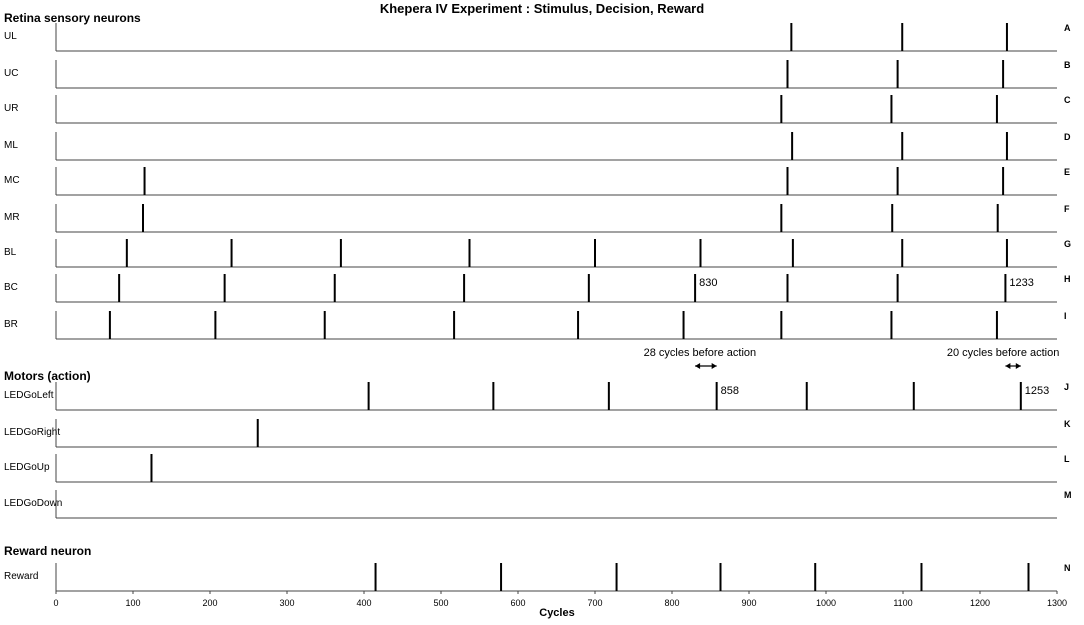  I want to click on x-tick-label-1000: 1000, so click(826, 603).